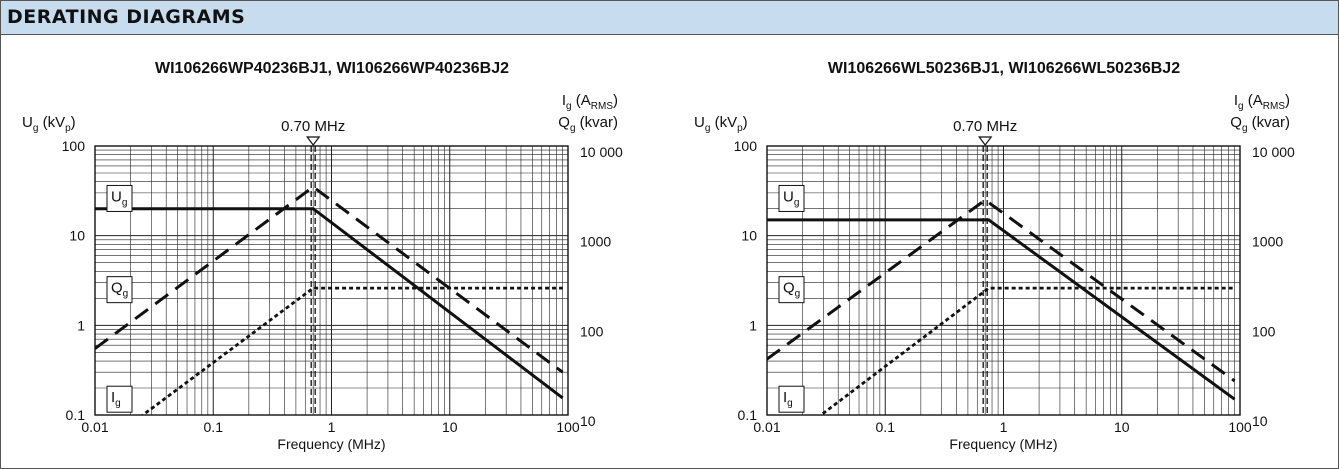 Image resolution: width=1339 pixels, height=469 pixels. What do you see at coordinates (332, 68) in the screenshot?
I see `chart-title: WI106266WP40236BJ1, WI106266WP40236BJ2` at bounding box center [332, 68].